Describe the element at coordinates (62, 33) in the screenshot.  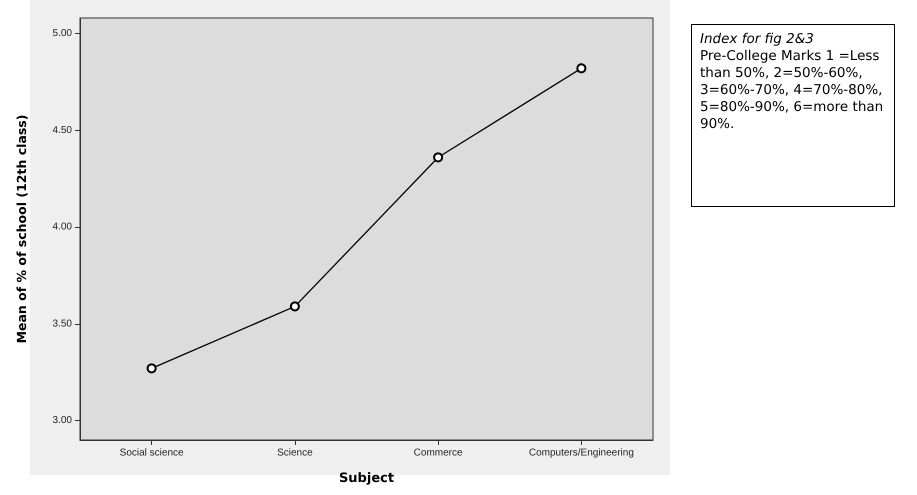
I see `y-tick-label: 5.00` at that location.